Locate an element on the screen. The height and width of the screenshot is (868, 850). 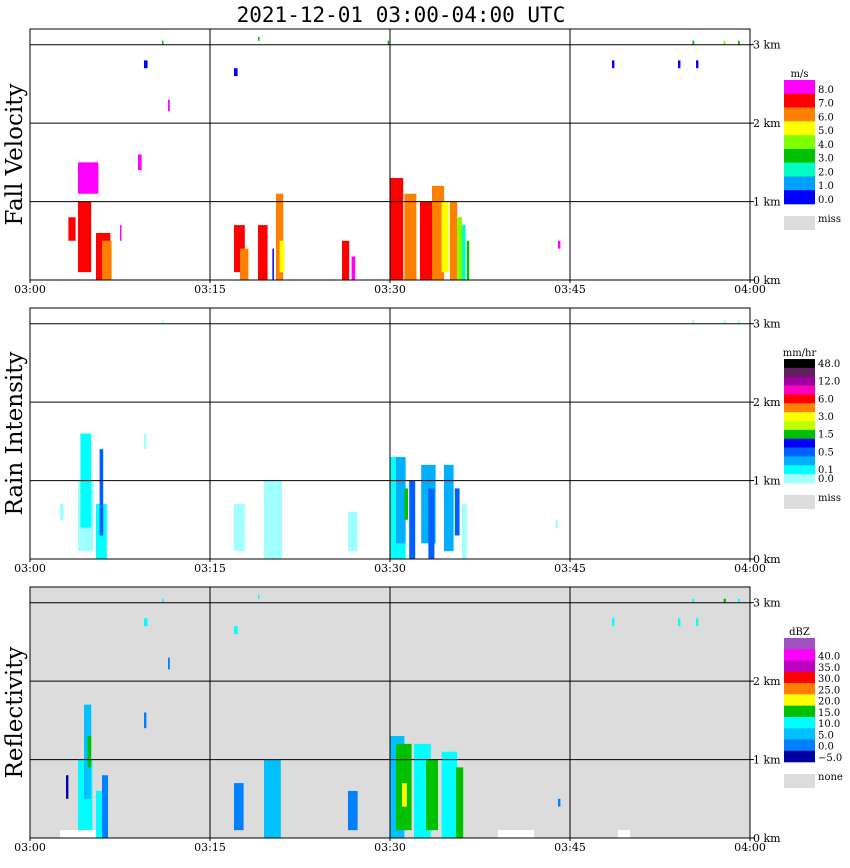
reflectivity-xtick-label: 03:00 is located at coordinates (30, 847).